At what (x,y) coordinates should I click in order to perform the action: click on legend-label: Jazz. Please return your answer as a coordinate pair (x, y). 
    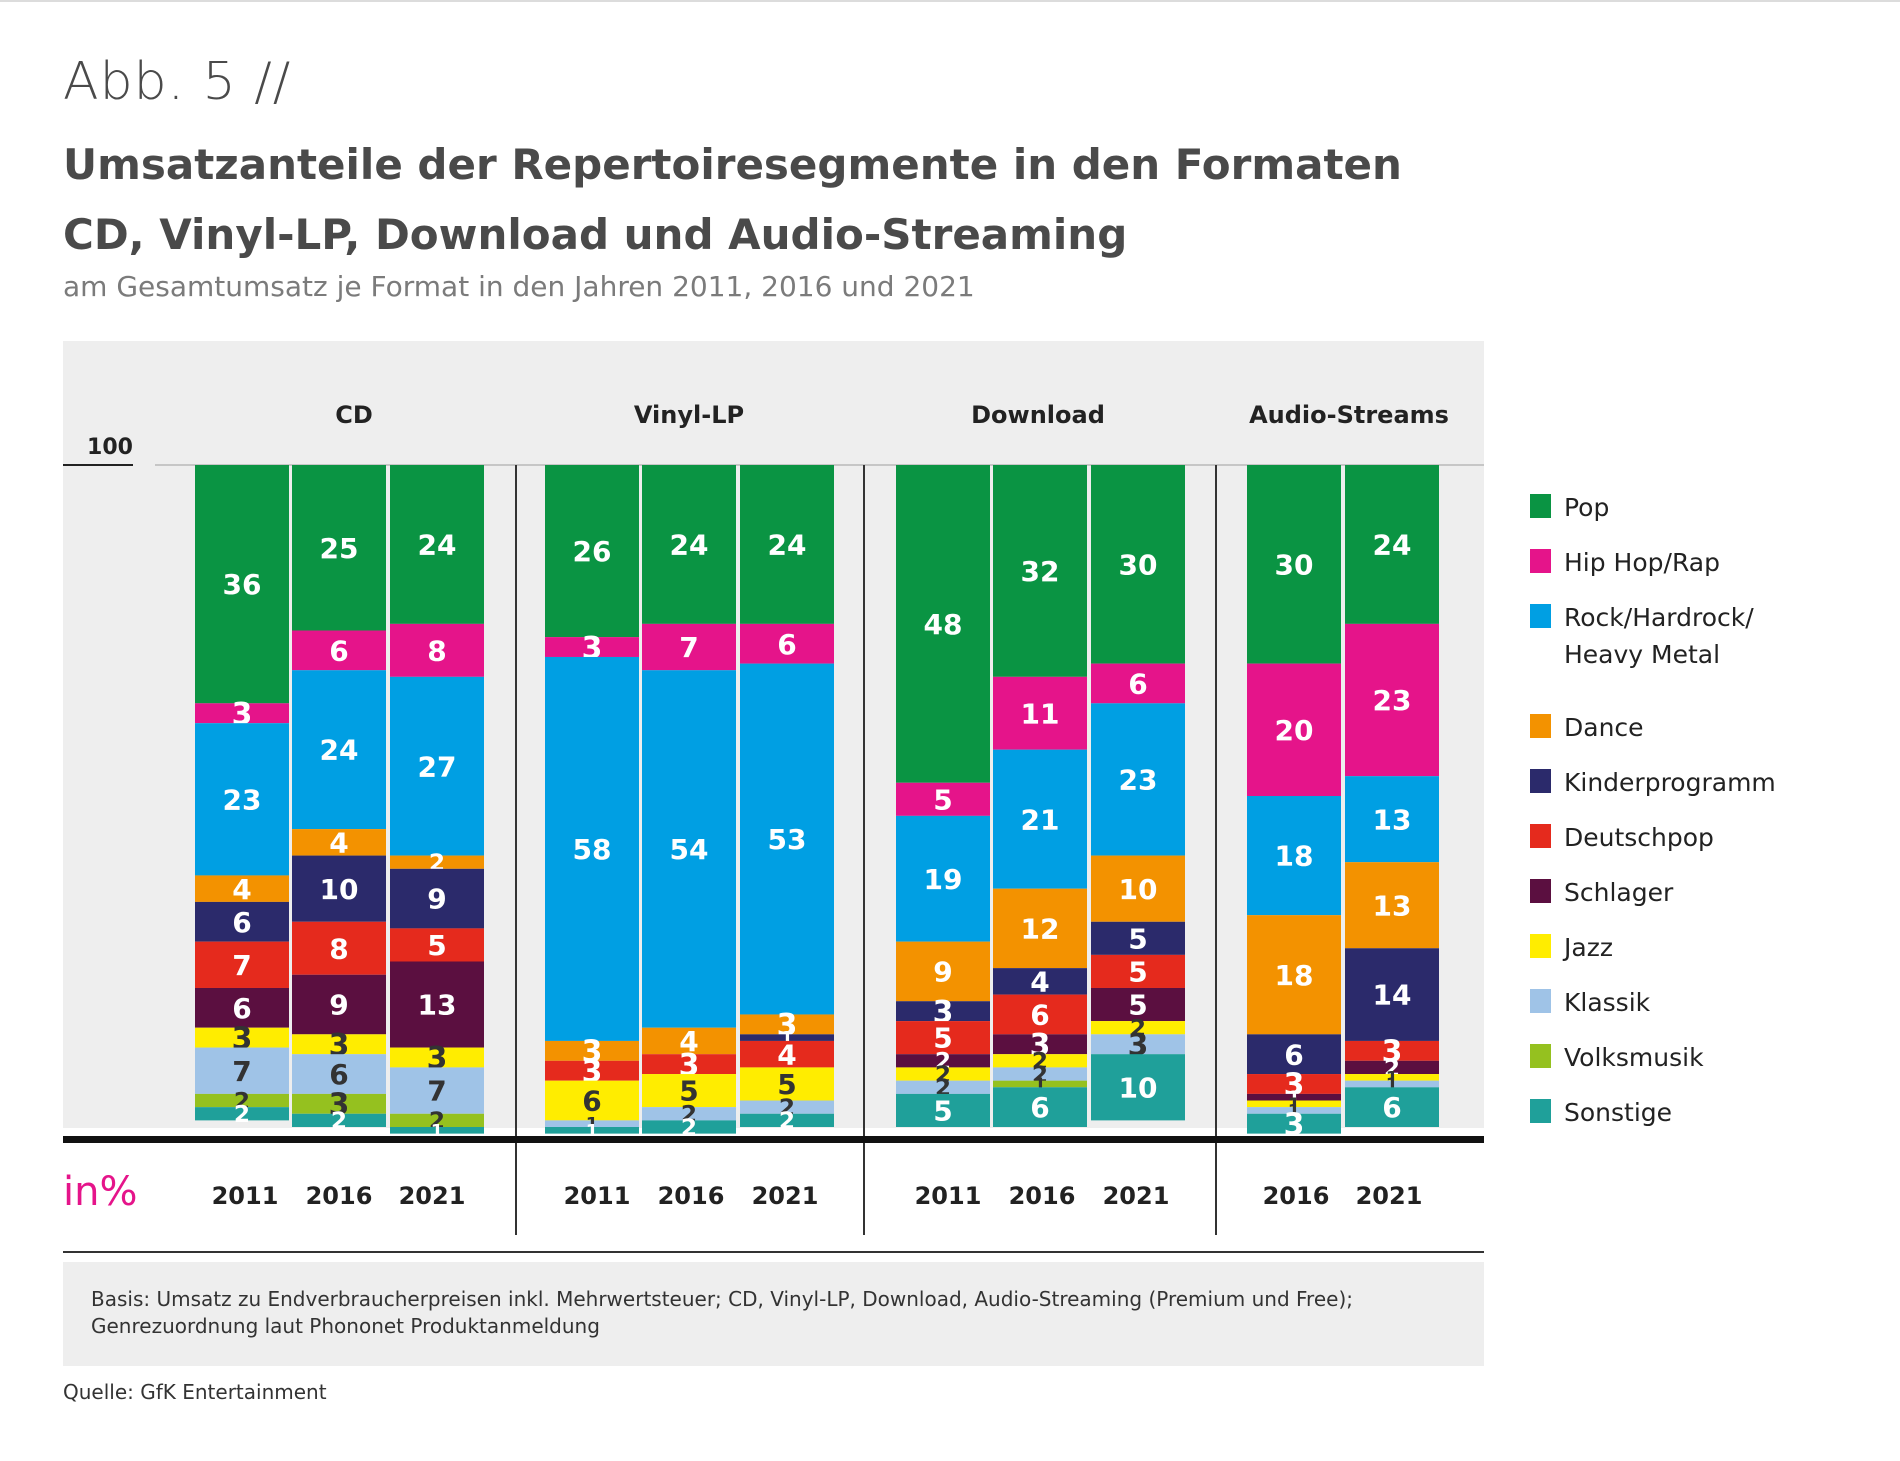
    Looking at the image, I should click on (1587, 947).